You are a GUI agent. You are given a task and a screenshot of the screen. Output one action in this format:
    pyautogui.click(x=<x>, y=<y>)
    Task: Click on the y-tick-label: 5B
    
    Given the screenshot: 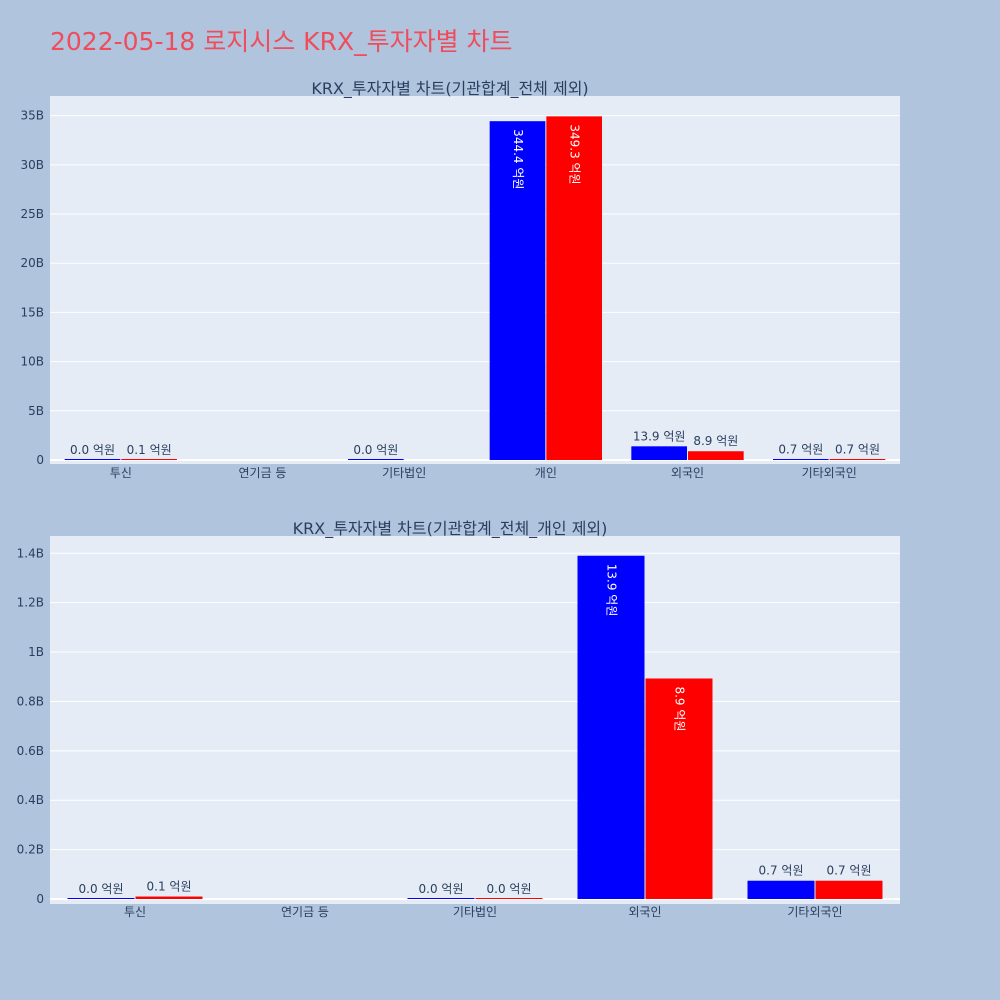 What is the action you would take?
    pyautogui.click(x=36, y=411)
    